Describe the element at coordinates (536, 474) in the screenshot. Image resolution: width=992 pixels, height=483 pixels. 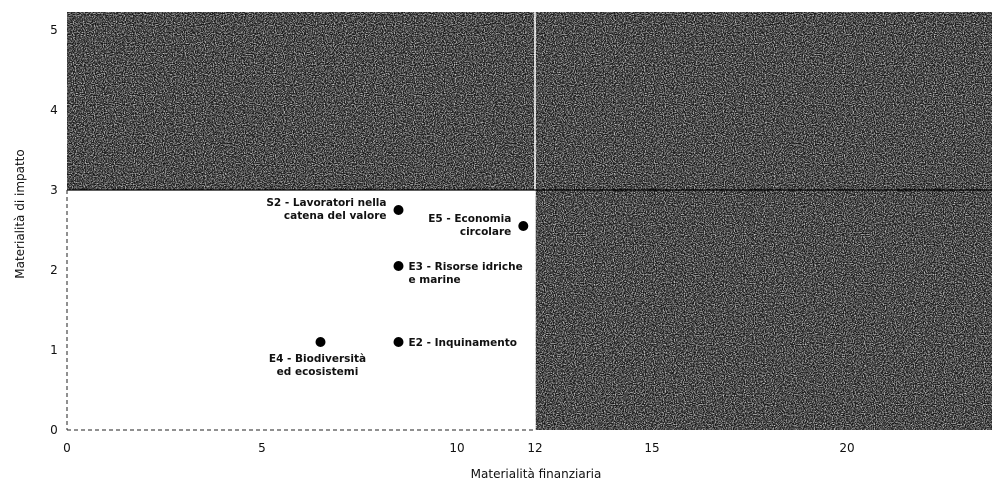
I see `x-axis-title: Materialità finanziaria` at that location.